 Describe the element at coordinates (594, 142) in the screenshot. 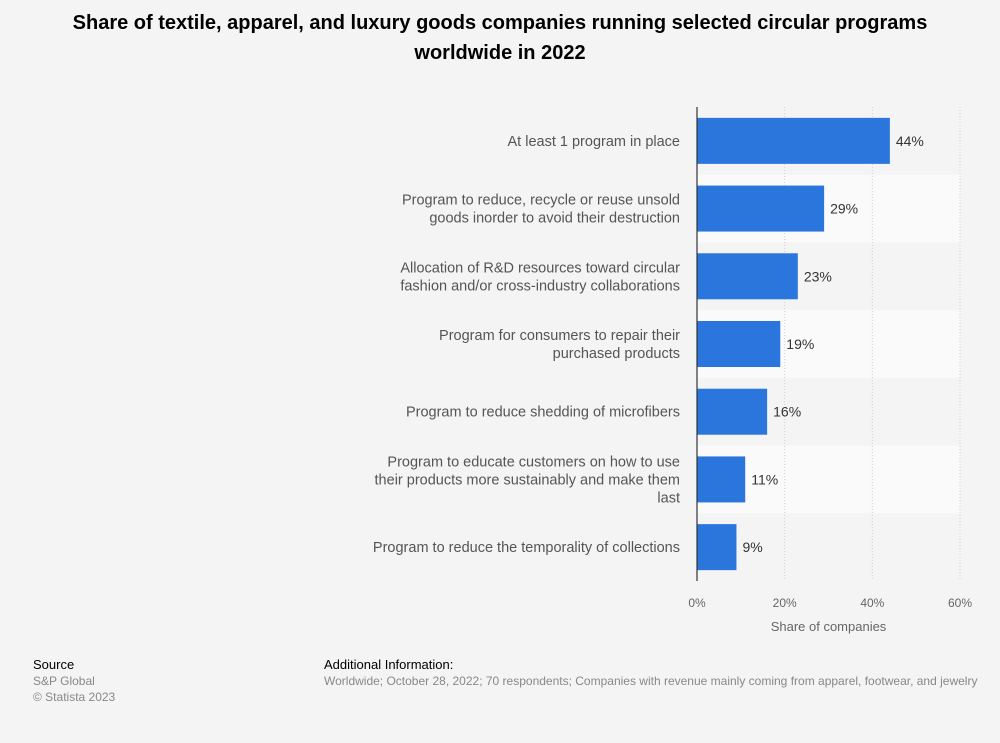

I see `category-label: At least 1 program in place` at that location.